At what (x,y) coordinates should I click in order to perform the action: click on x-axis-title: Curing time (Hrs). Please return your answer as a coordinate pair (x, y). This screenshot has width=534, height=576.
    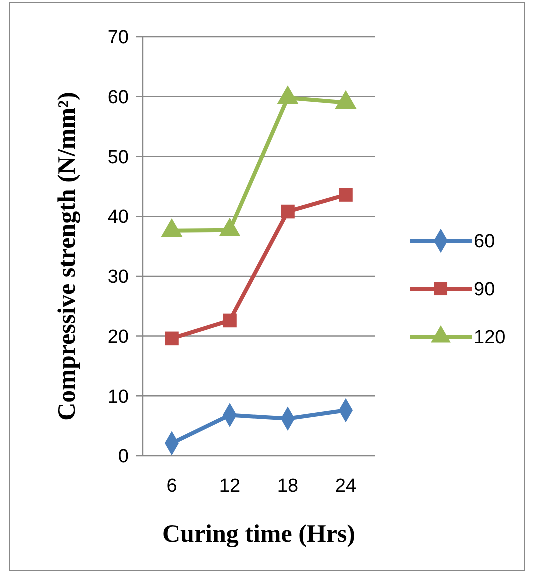
    Looking at the image, I should click on (259, 534).